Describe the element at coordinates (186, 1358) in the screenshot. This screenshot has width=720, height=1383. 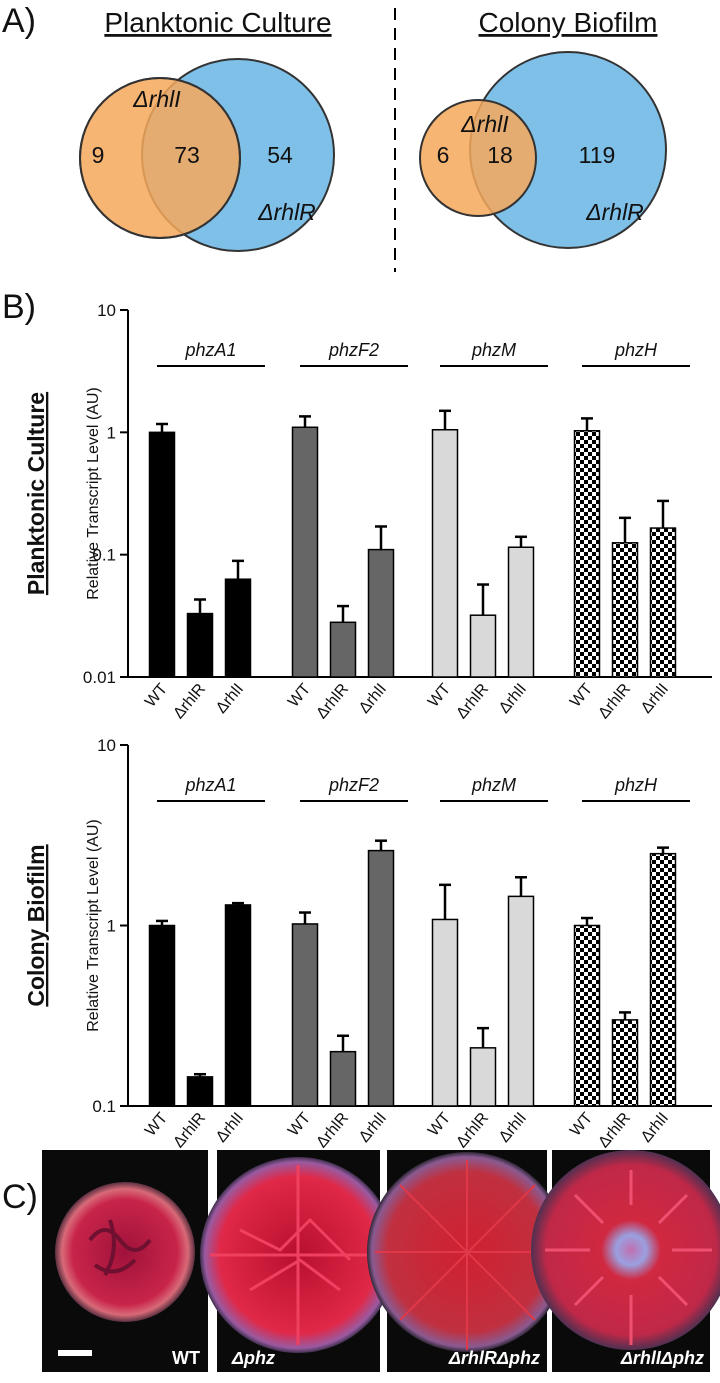
I see `photo-label: WT` at that location.